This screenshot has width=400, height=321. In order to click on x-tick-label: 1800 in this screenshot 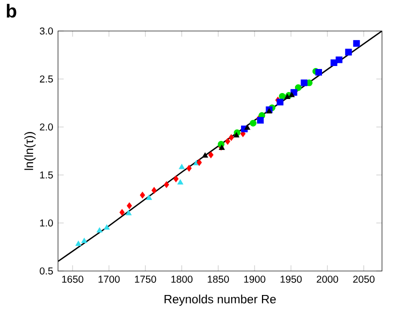, I will do `click(181, 279)`.